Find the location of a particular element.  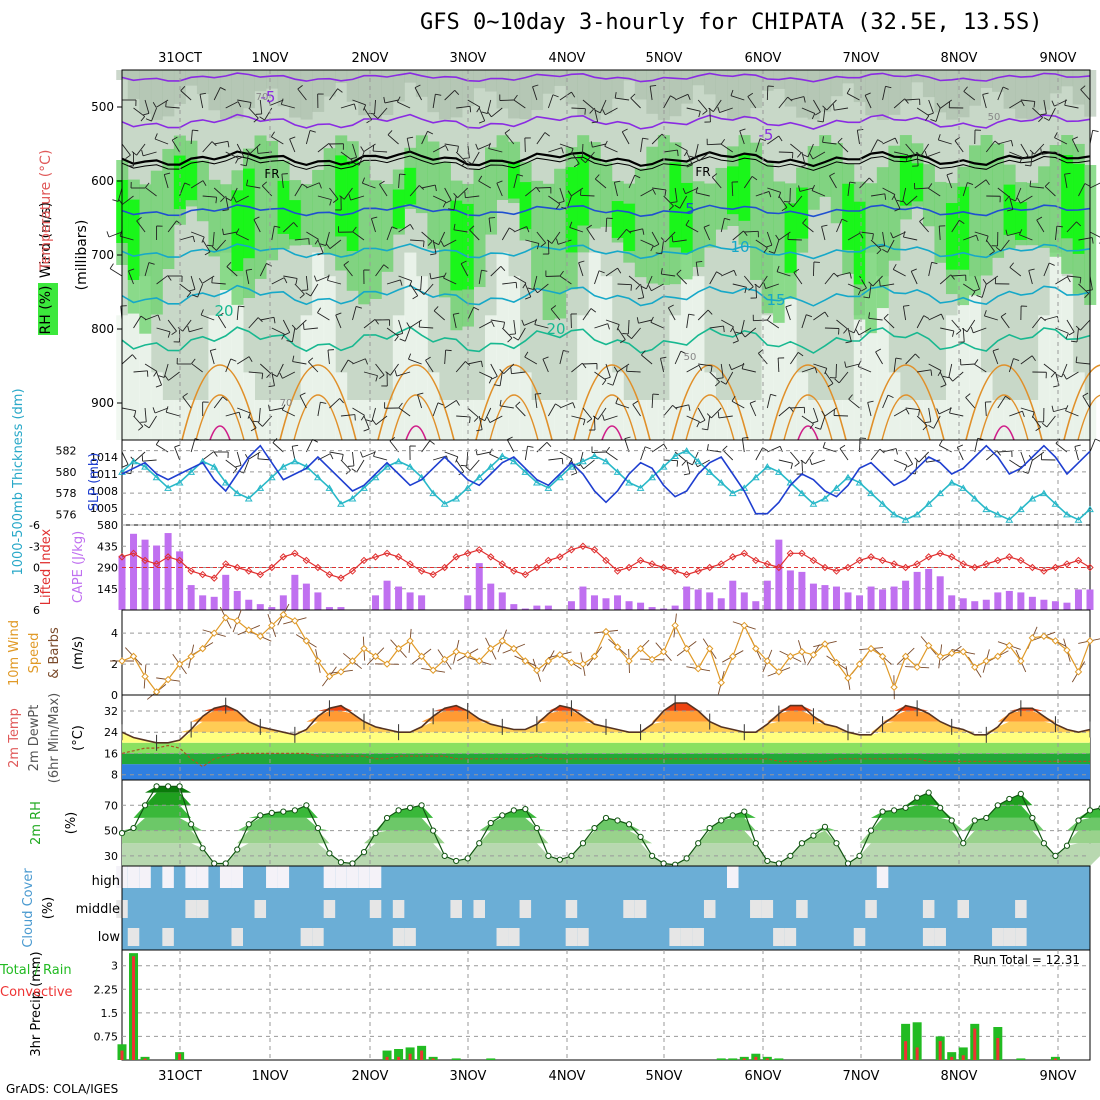

wind10-point is located at coordinates (606, 631).